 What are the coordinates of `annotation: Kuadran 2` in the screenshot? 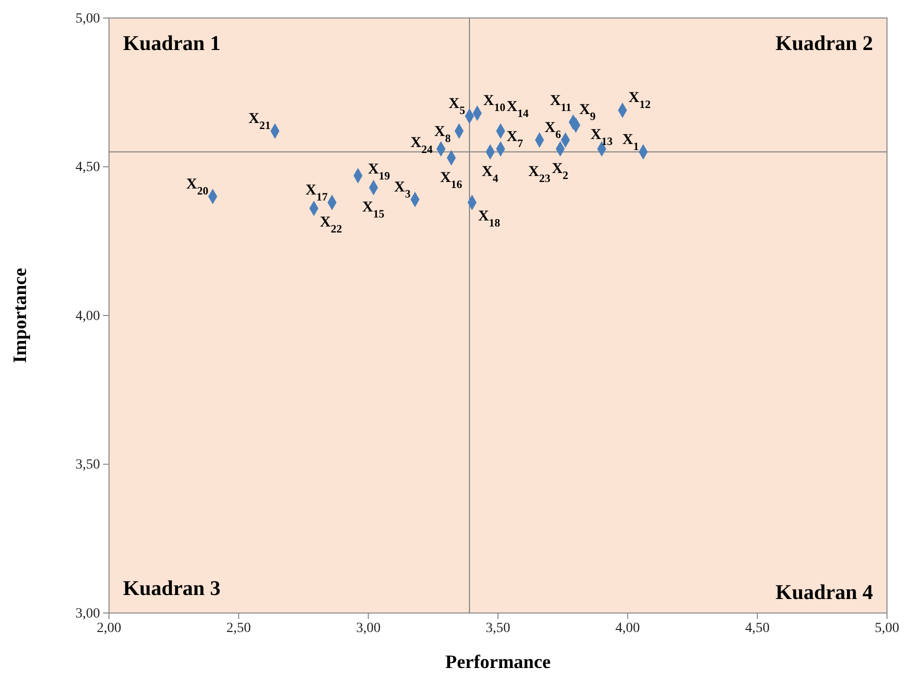 It's located at (824, 43).